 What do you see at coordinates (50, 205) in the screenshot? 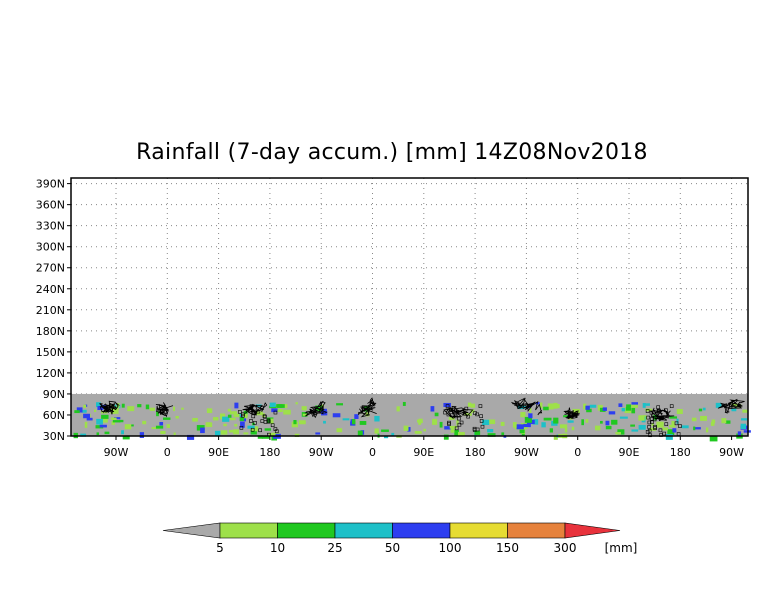
I see `lat-tick-label: 360N` at bounding box center [50, 205].